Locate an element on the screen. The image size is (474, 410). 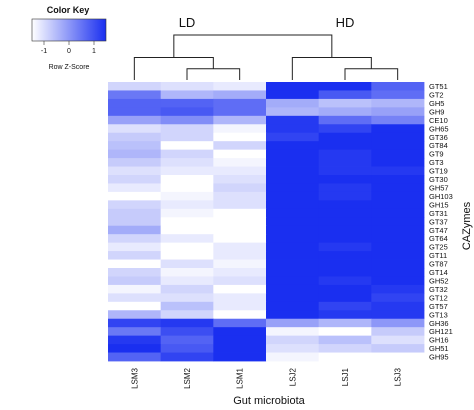
row-label: GH121 is located at coordinates (441, 331).